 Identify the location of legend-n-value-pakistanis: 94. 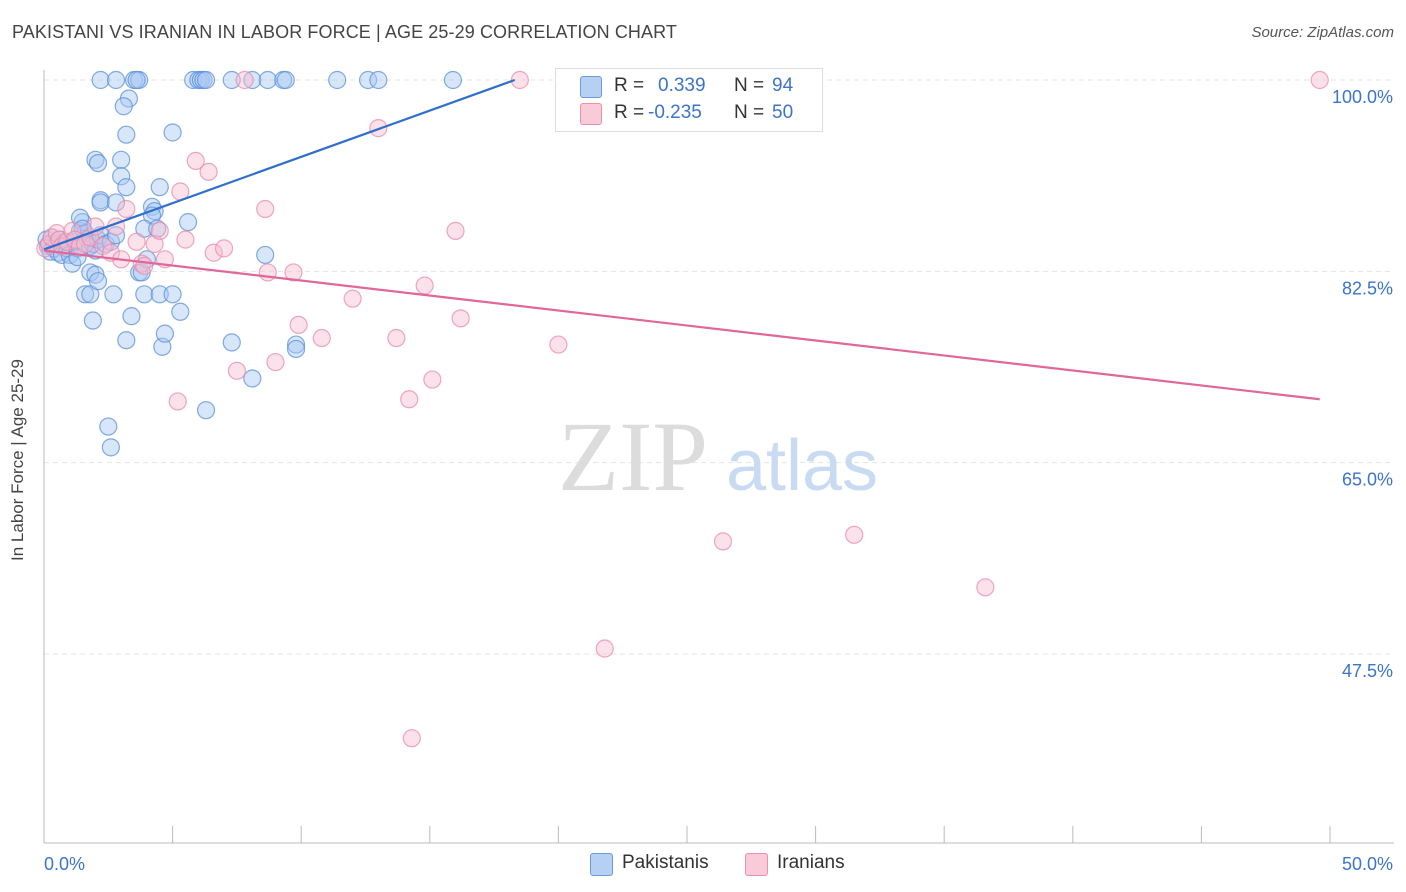
(783, 85).